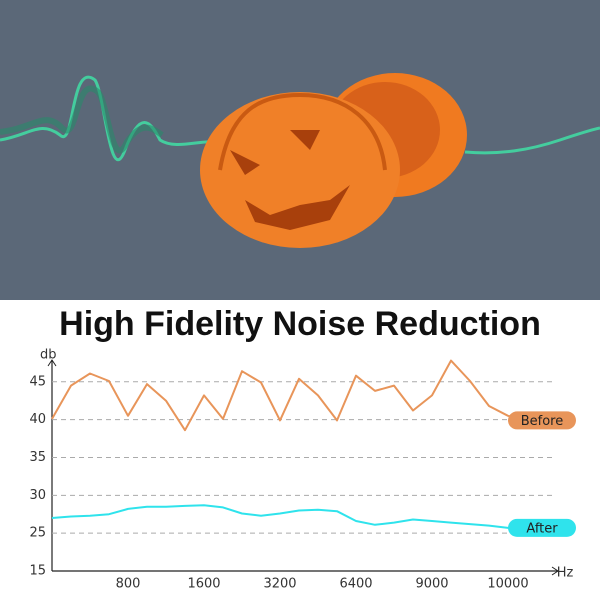  Describe the element at coordinates (431, 584) in the screenshot. I see `x-tick-label: 9000` at that location.